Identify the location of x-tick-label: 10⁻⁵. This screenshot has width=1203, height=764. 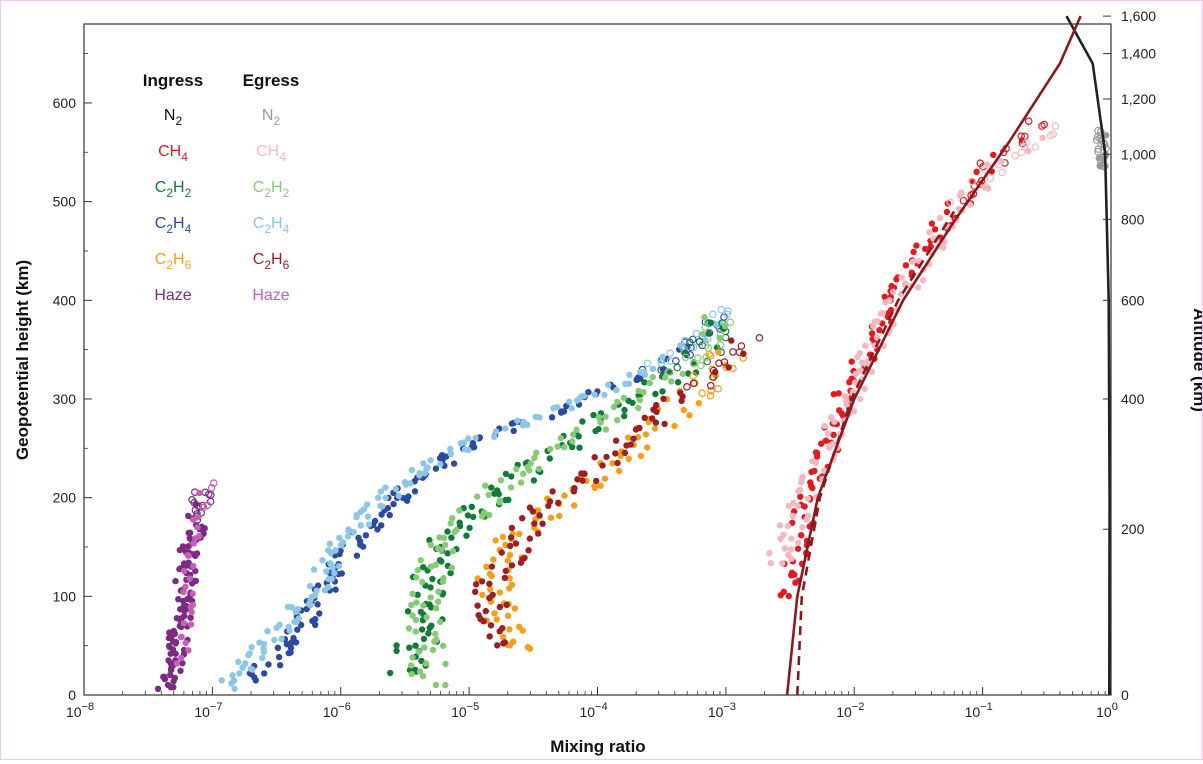
(465, 710).